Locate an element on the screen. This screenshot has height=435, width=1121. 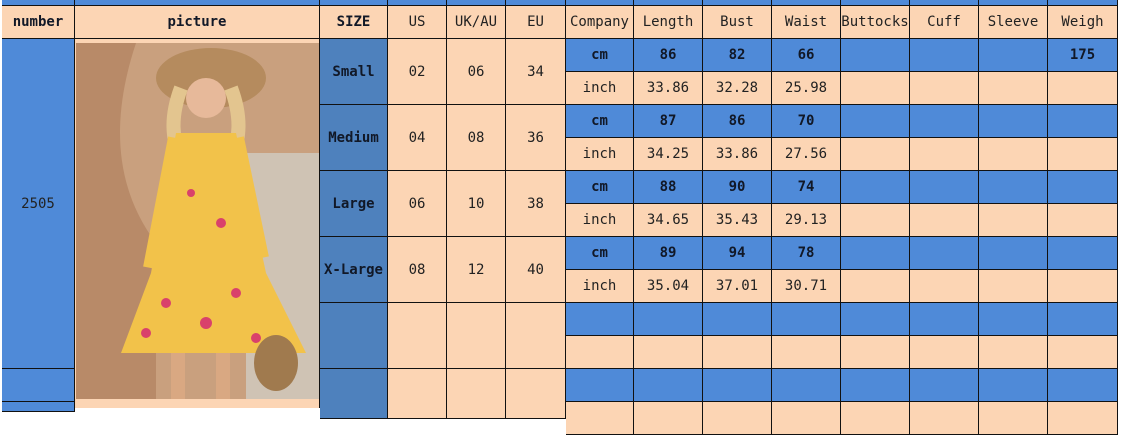
waist-inch-cell: 30.71 is located at coordinates (806, 286).